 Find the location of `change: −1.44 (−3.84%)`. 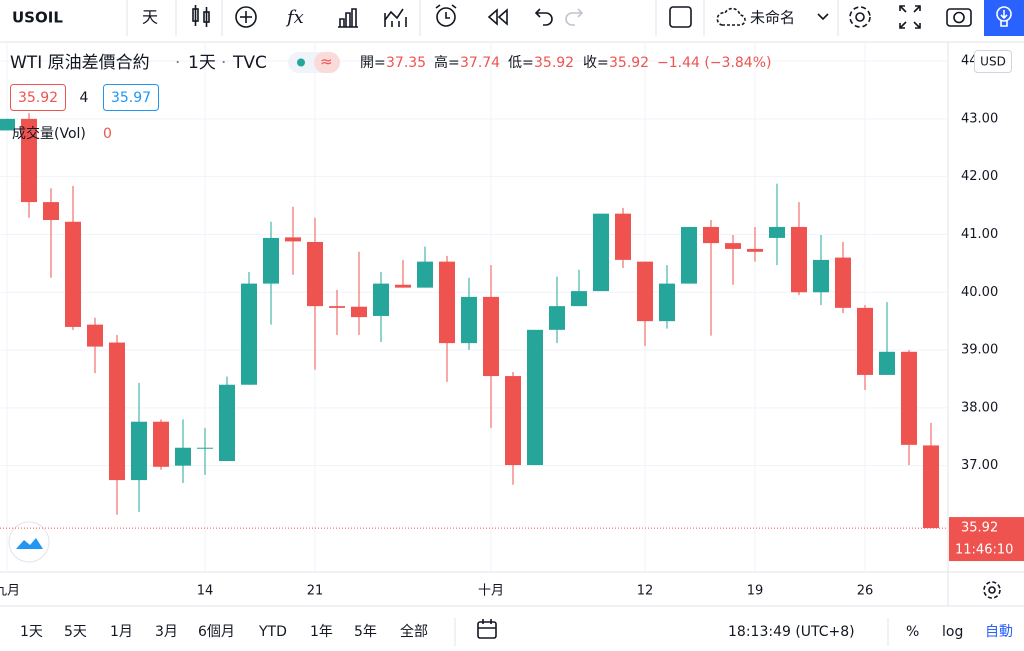

change: −1.44 (−3.84%) is located at coordinates (714, 63).